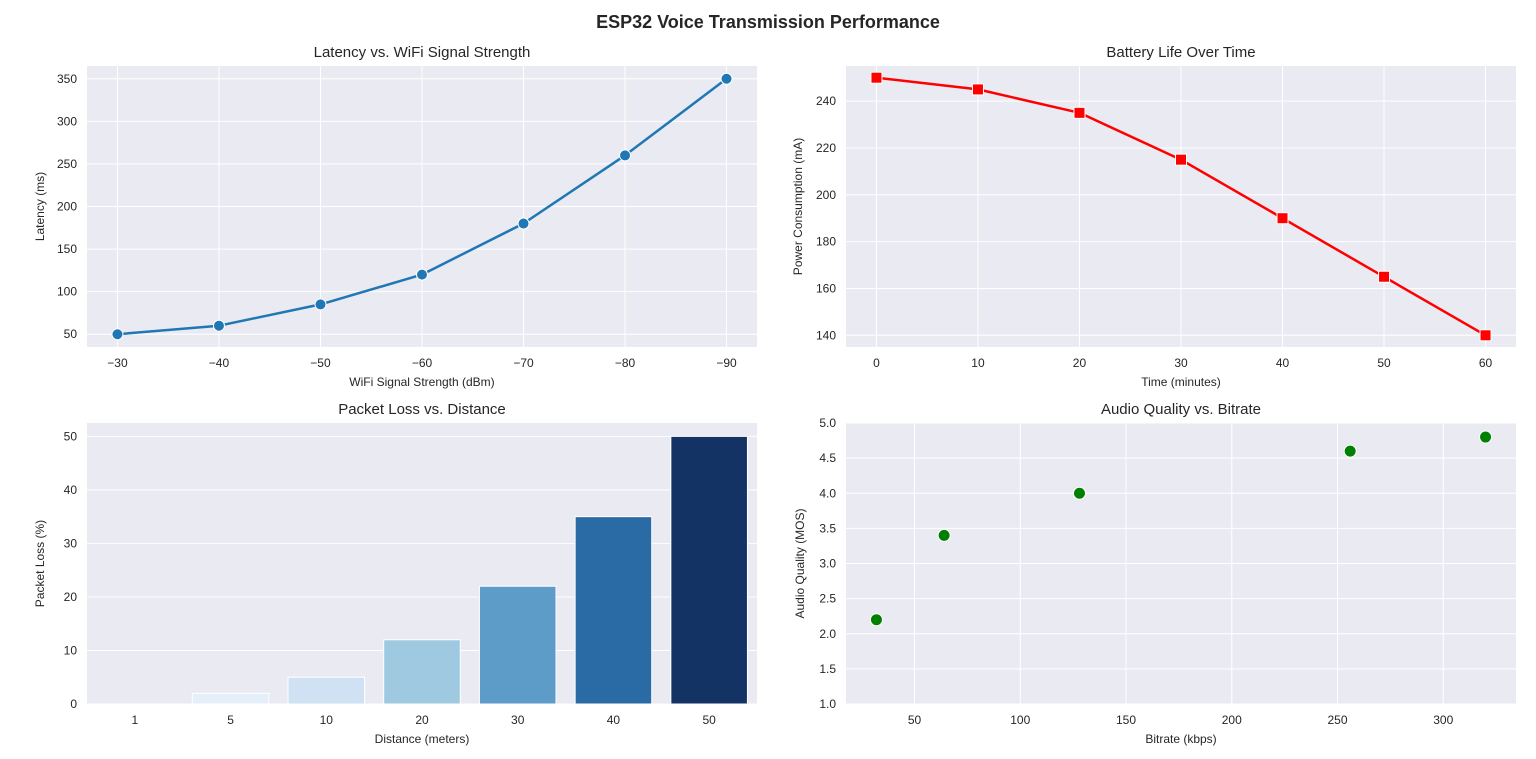 Image resolution: width=1536 pixels, height=759 pixels. I want to click on x-tick-label: 5, so click(230, 720).